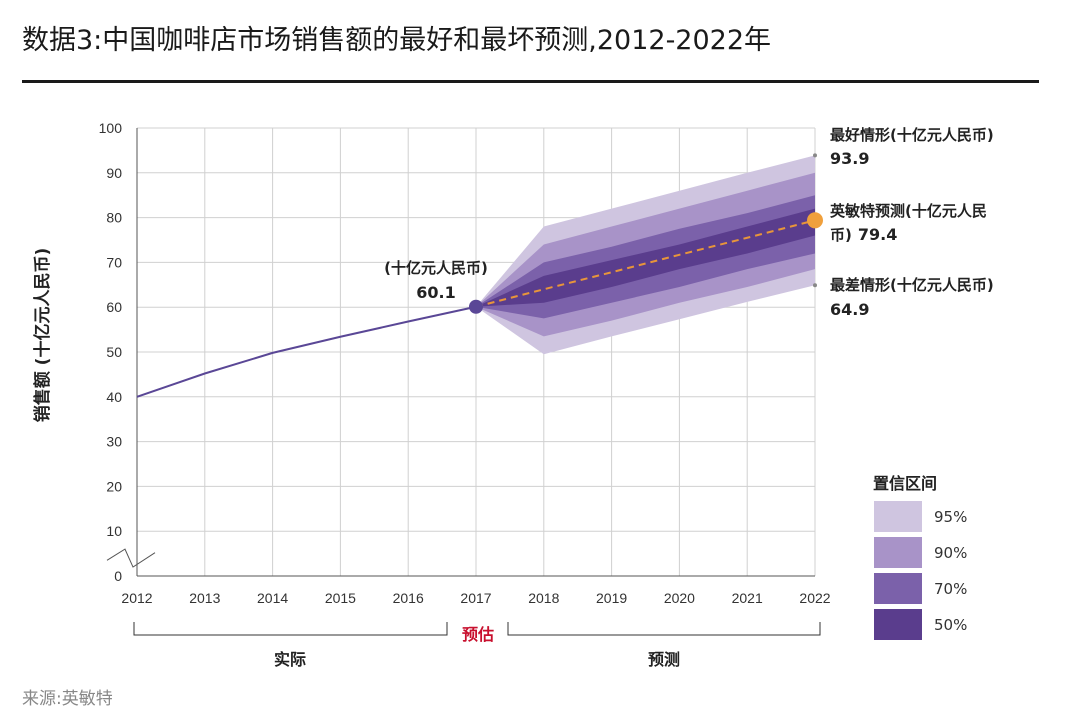 This screenshot has width=1080, height=720. What do you see at coordinates (67, 699) in the screenshot?
I see `source-note: 来源:英敏特` at bounding box center [67, 699].